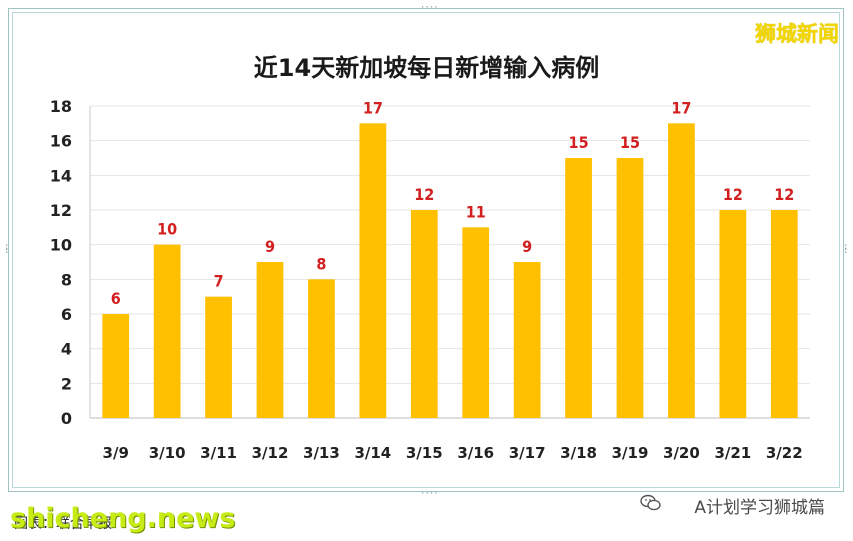 This screenshot has width=853, height=541. Describe the element at coordinates (61, 141) in the screenshot. I see `y-tick-label: 16` at that location.